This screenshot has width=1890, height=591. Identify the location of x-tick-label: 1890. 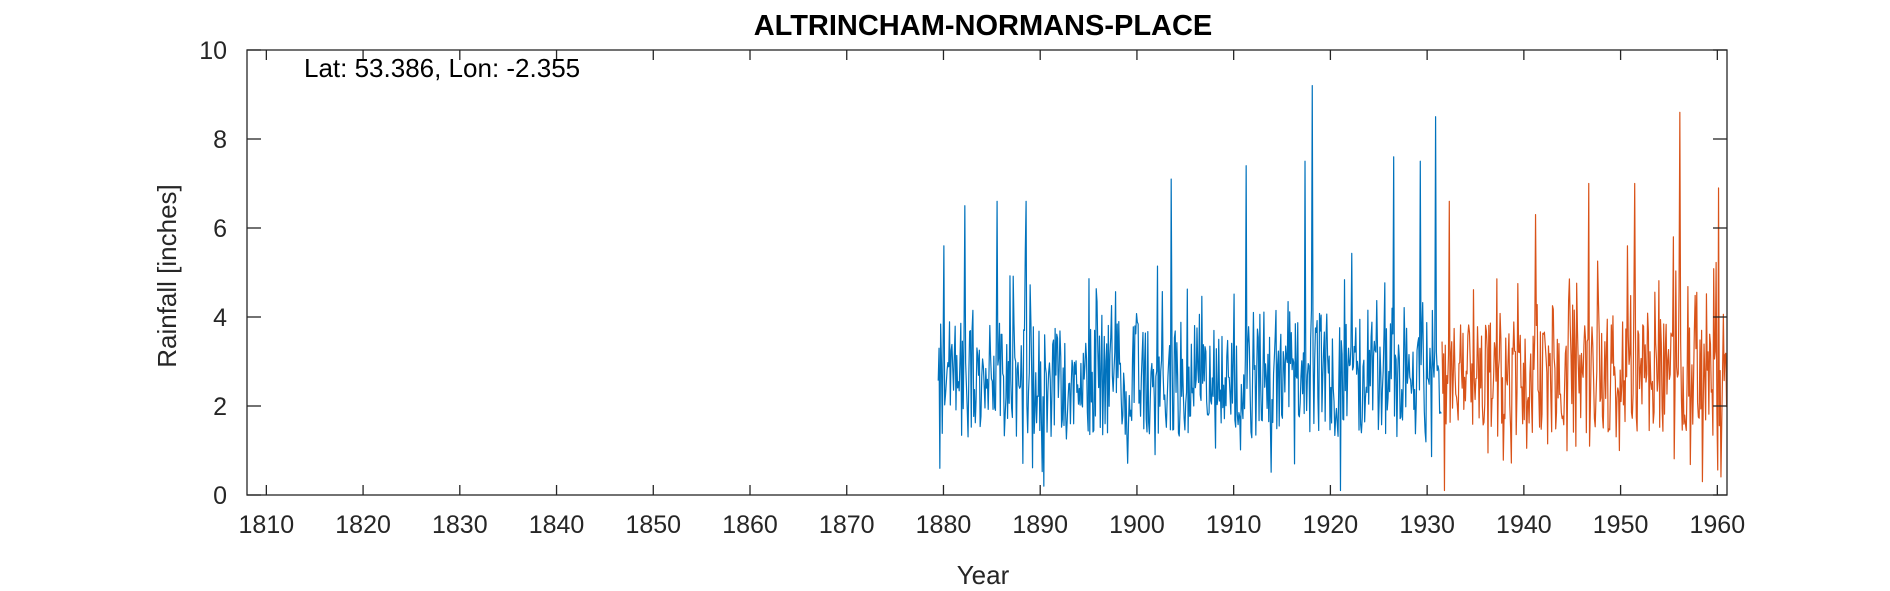
(1040, 525).